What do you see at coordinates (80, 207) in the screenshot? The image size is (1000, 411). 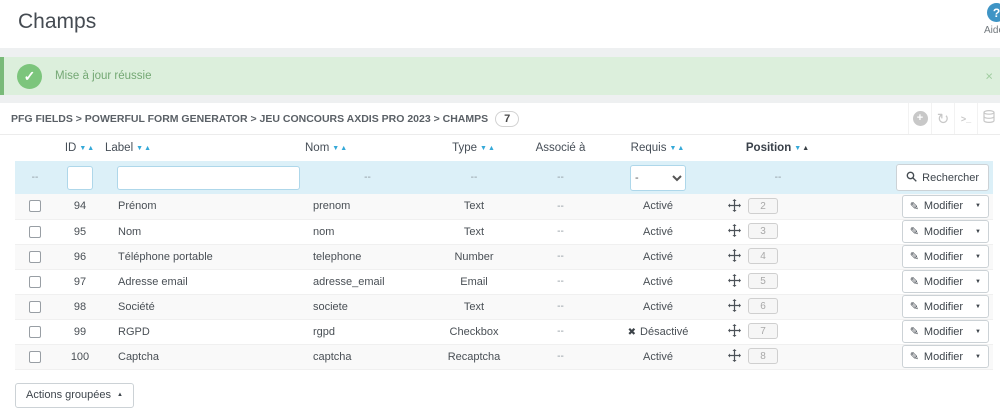 I see `cell-id: 94` at bounding box center [80, 207].